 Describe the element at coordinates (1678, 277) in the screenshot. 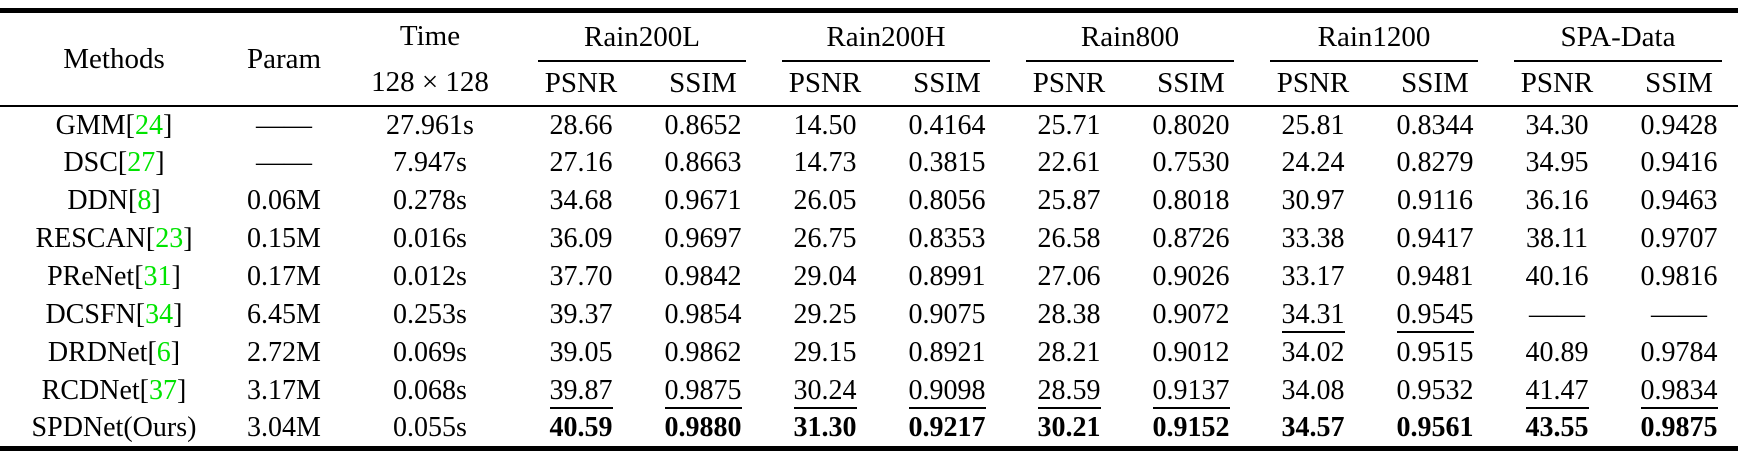

I see `metric-cell: 0.9816` at that location.